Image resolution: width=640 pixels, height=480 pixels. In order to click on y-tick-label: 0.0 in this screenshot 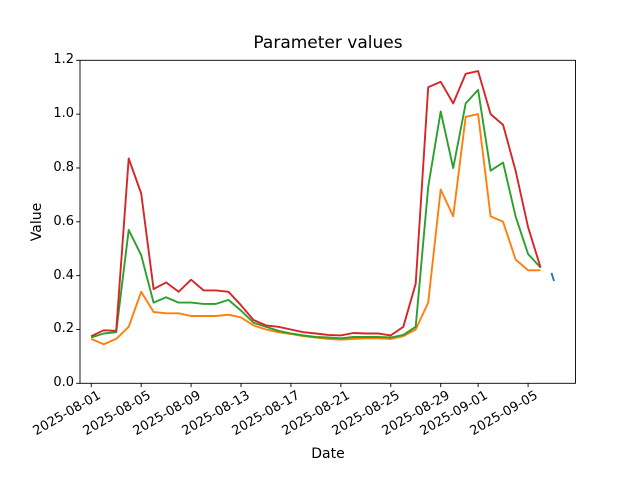, I will do `click(63, 383)`.